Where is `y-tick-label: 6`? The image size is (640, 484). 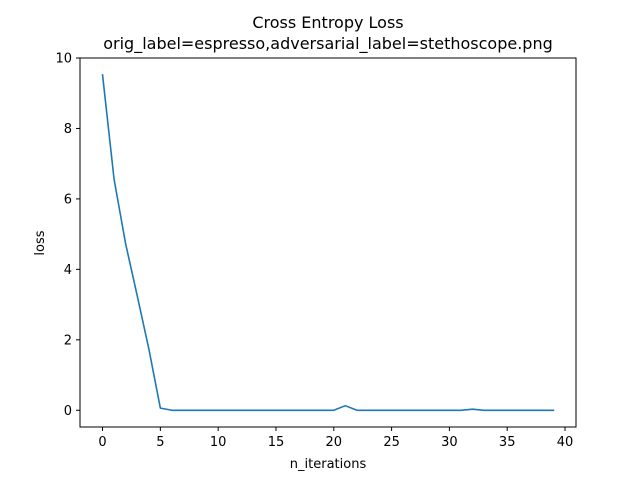
y-tick-label: 6 is located at coordinates (68, 199).